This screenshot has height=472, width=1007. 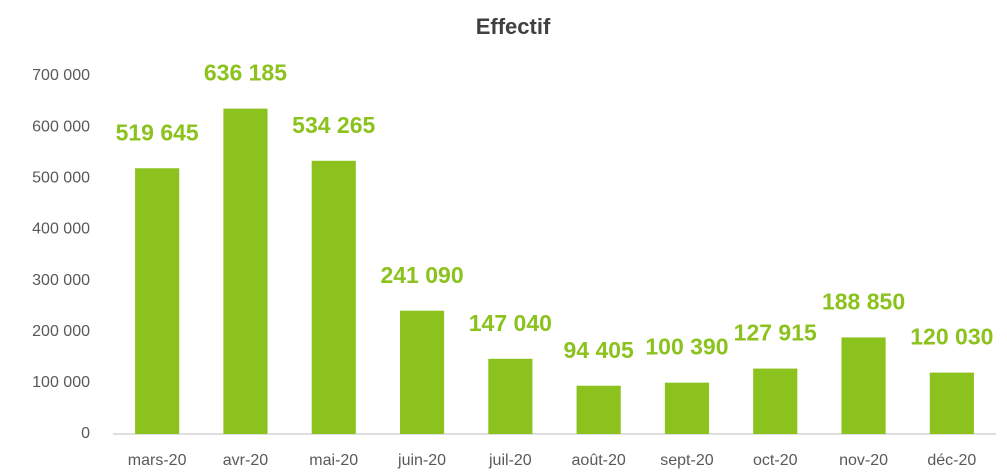 What do you see at coordinates (421, 275) in the screenshot?
I see `value-label: 241 090` at bounding box center [421, 275].